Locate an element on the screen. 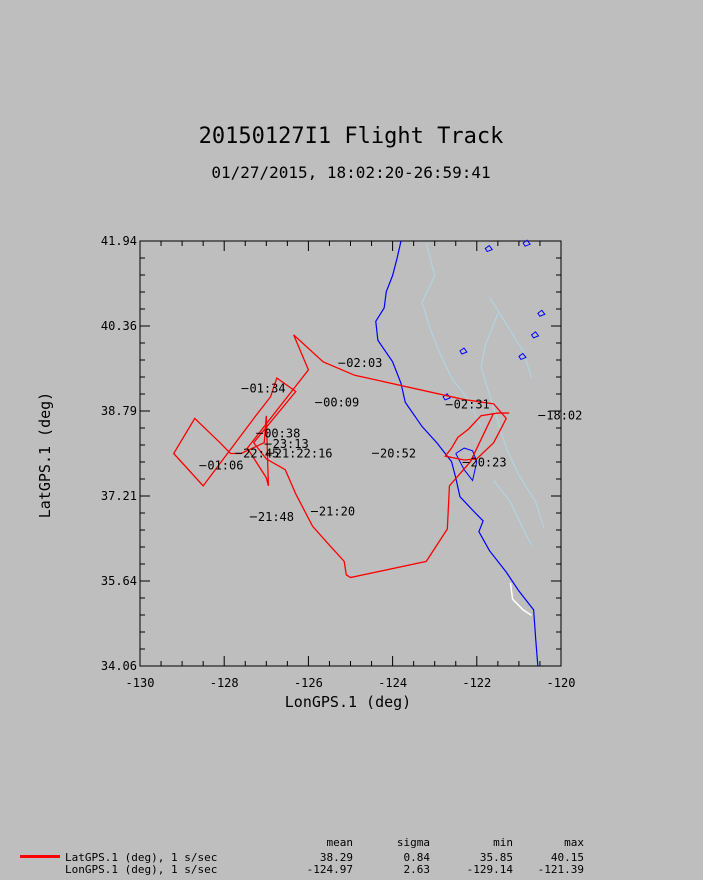  x-tick-label: -130 is located at coordinates (140, 683).